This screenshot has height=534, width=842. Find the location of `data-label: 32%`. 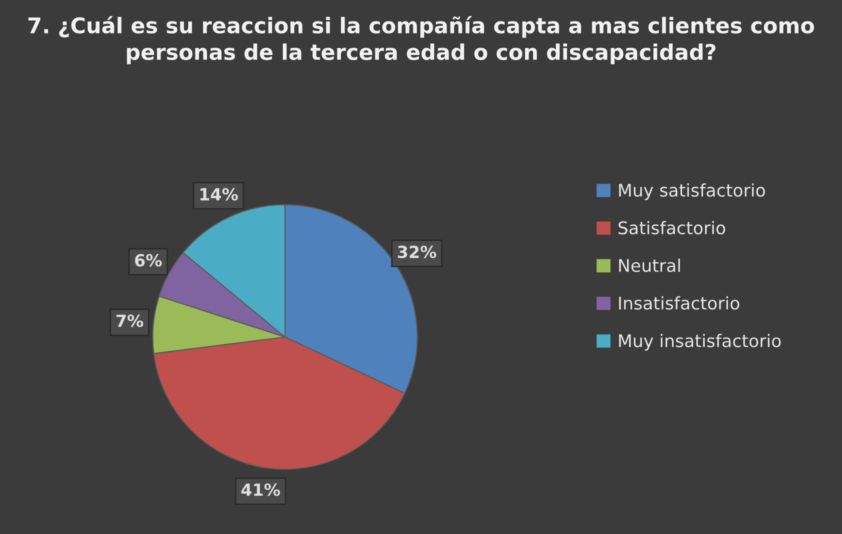

data-label: 32% is located at coordinates (417, 252).